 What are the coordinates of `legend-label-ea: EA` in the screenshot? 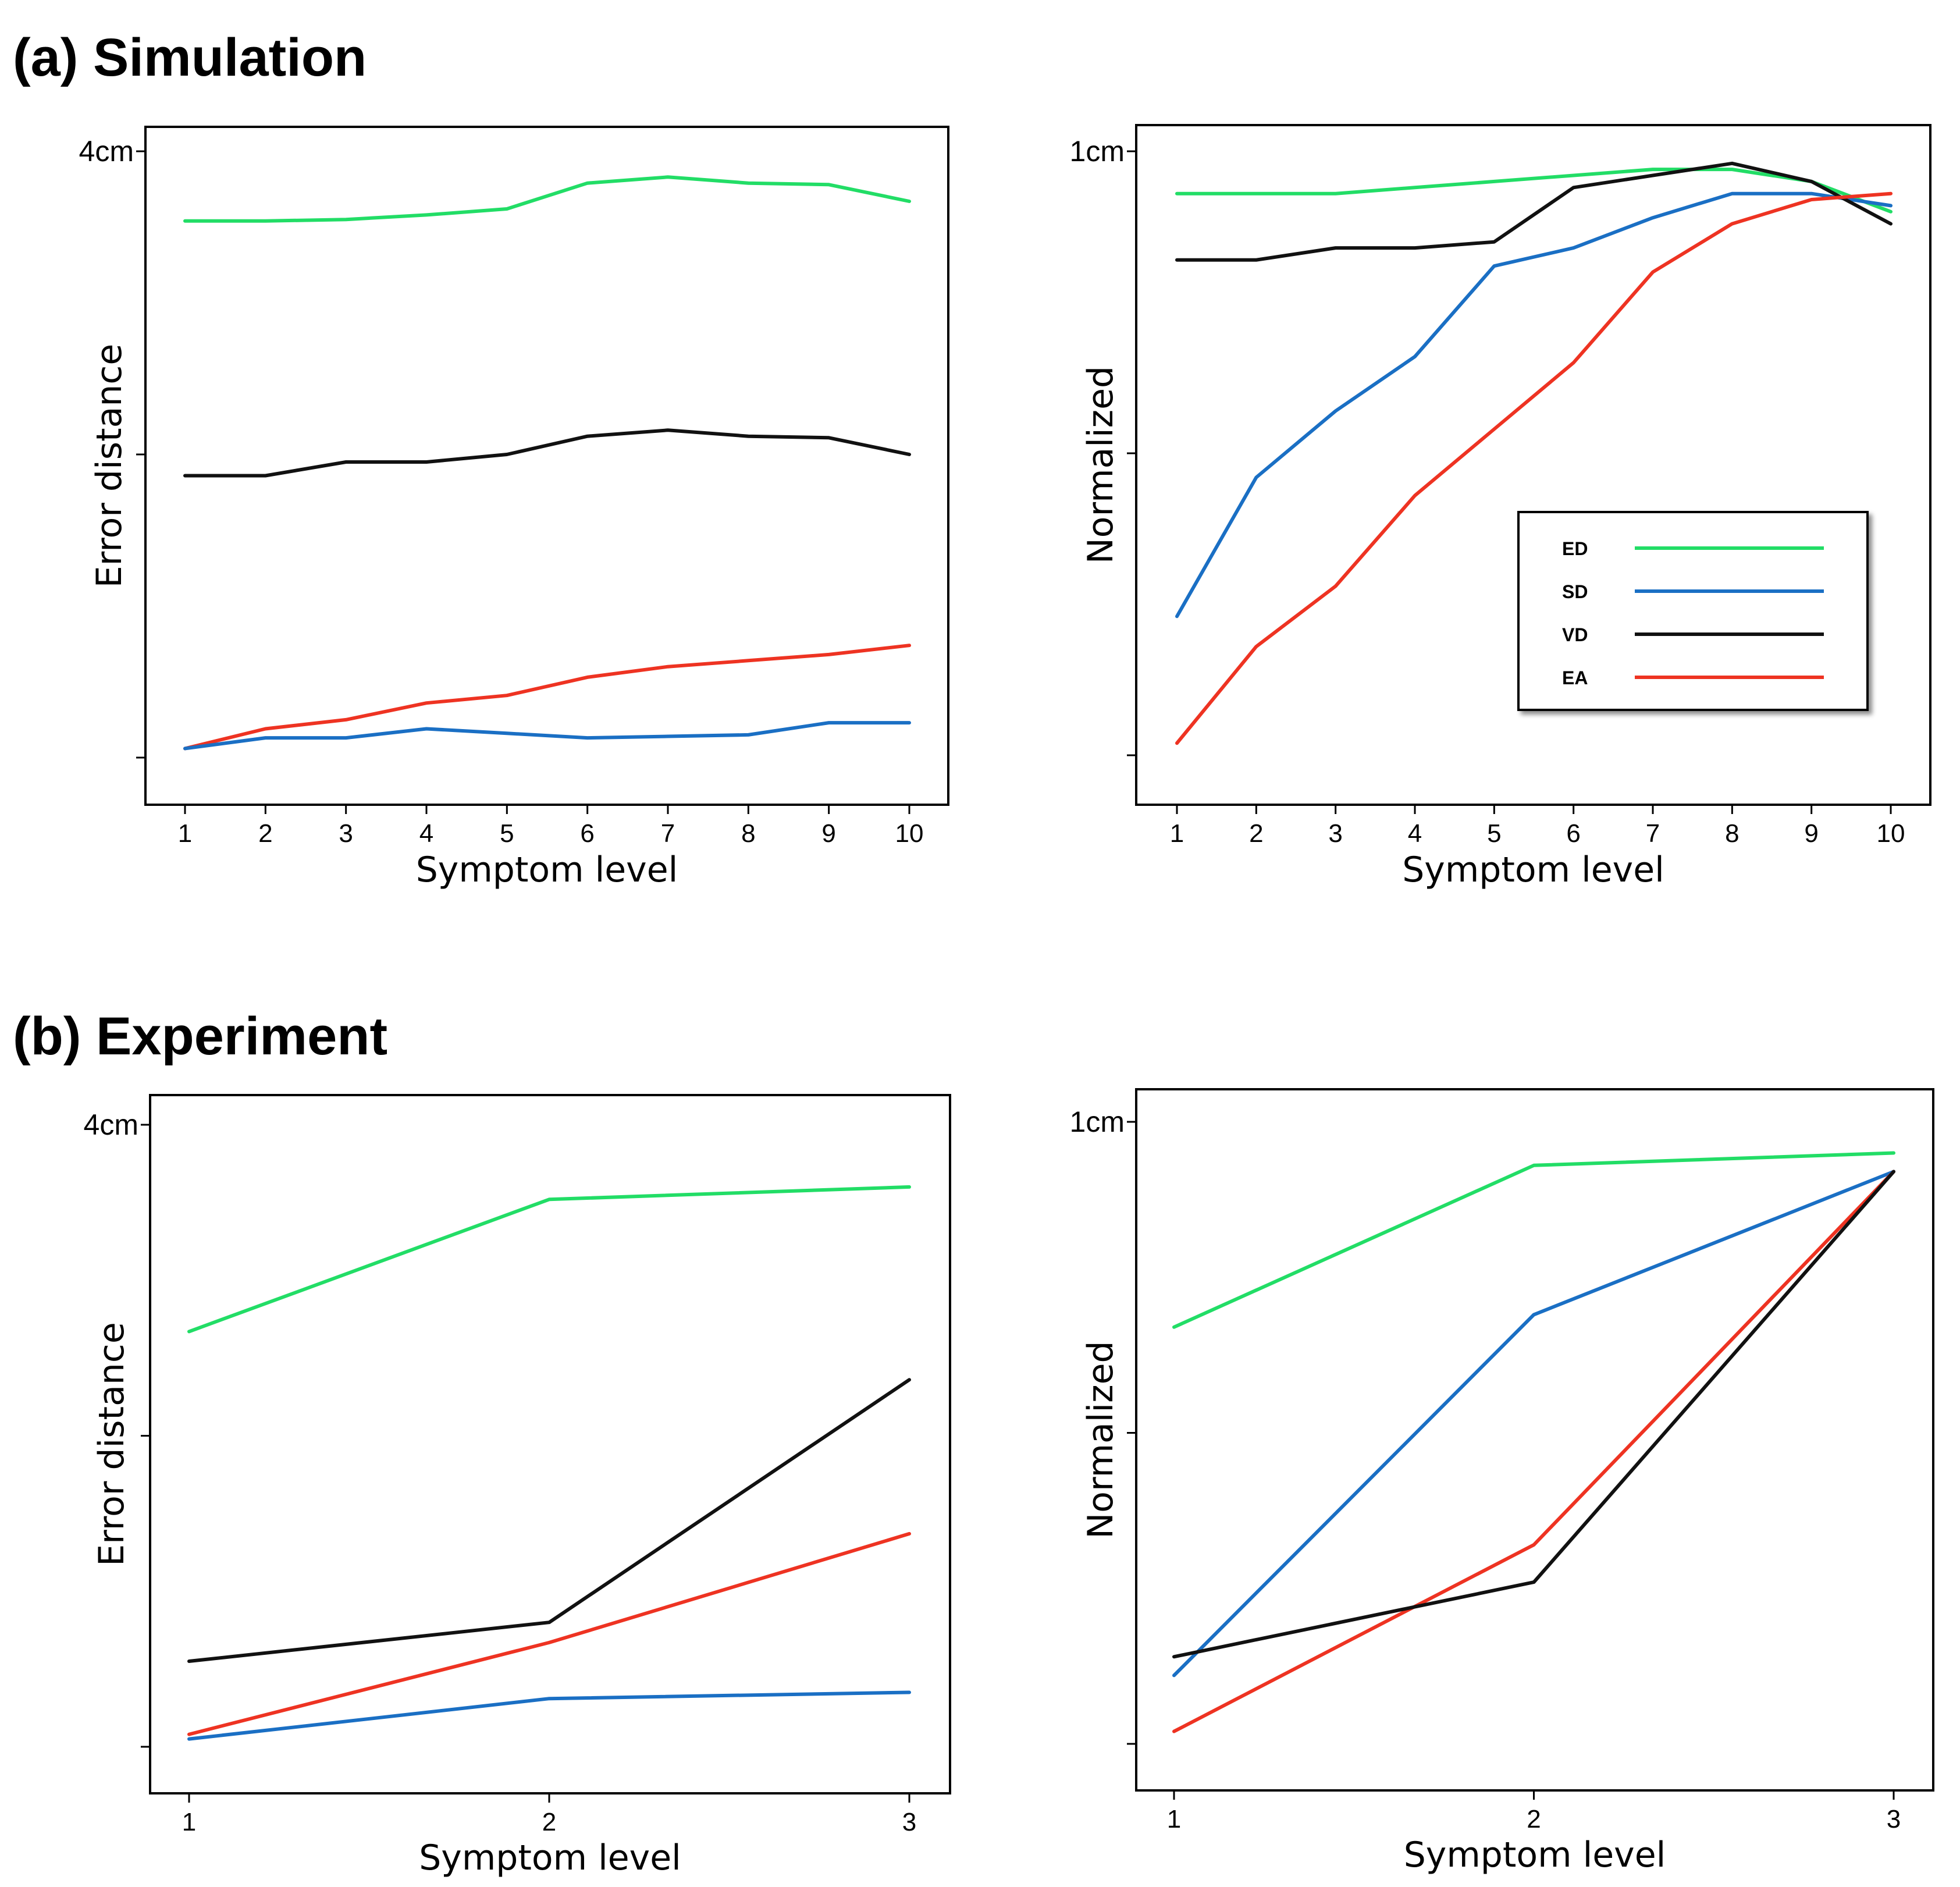 It's located at (1575, 677).